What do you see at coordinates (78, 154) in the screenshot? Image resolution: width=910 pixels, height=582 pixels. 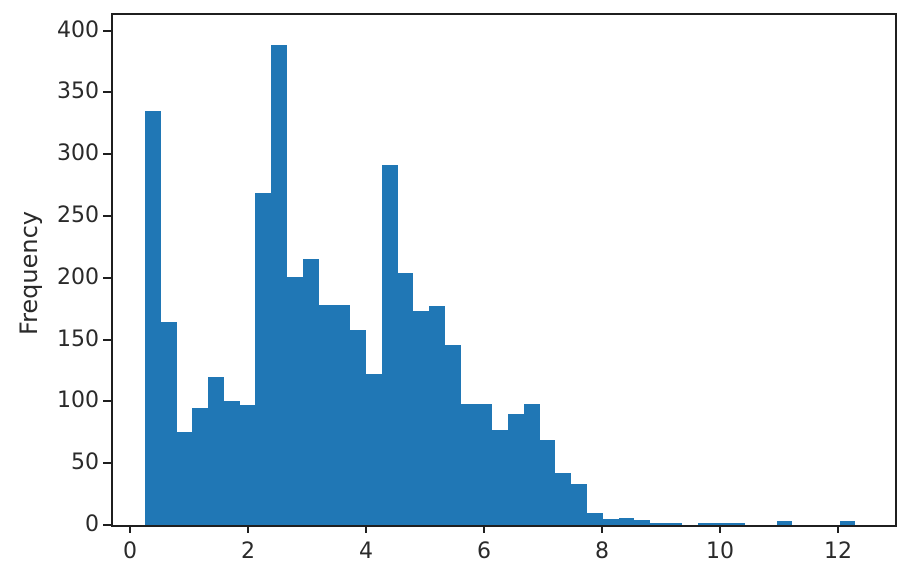 I see `y-tick-label: 300` at bounding box center [78, 154].